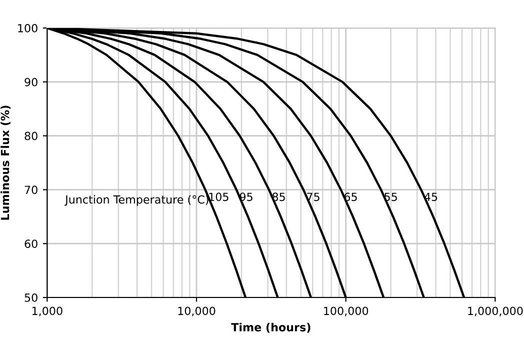 This screenshot has width=524, height=350. Describe the element at coordinates (346, 311) in the screenshot. I see `x-tick-label: 100,000` at that location.